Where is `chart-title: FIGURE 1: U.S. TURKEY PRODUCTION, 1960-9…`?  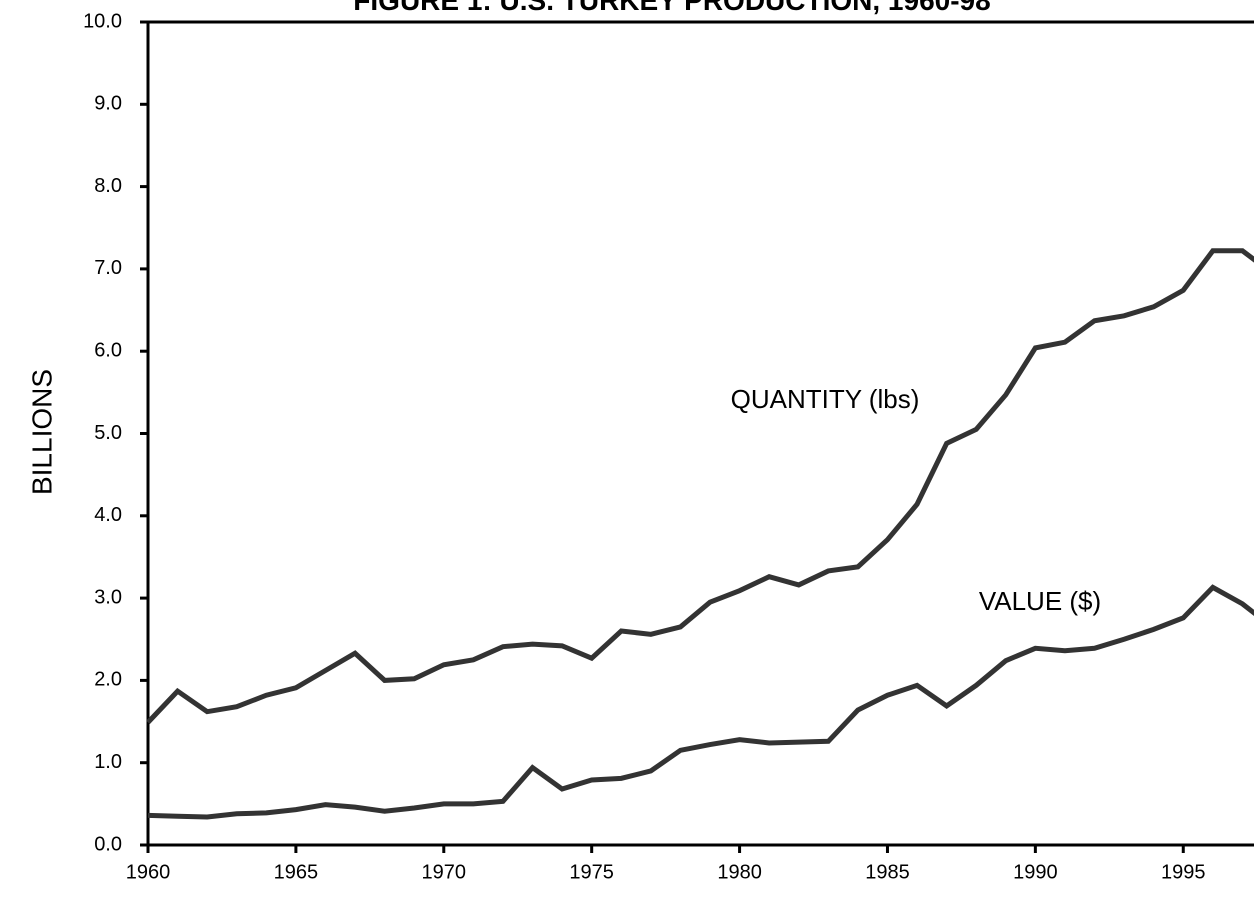 chart-title: FIGURE 1: U.S. TURKEY PRODUCTION, 1960-9… is located at coordinates (671, 8).